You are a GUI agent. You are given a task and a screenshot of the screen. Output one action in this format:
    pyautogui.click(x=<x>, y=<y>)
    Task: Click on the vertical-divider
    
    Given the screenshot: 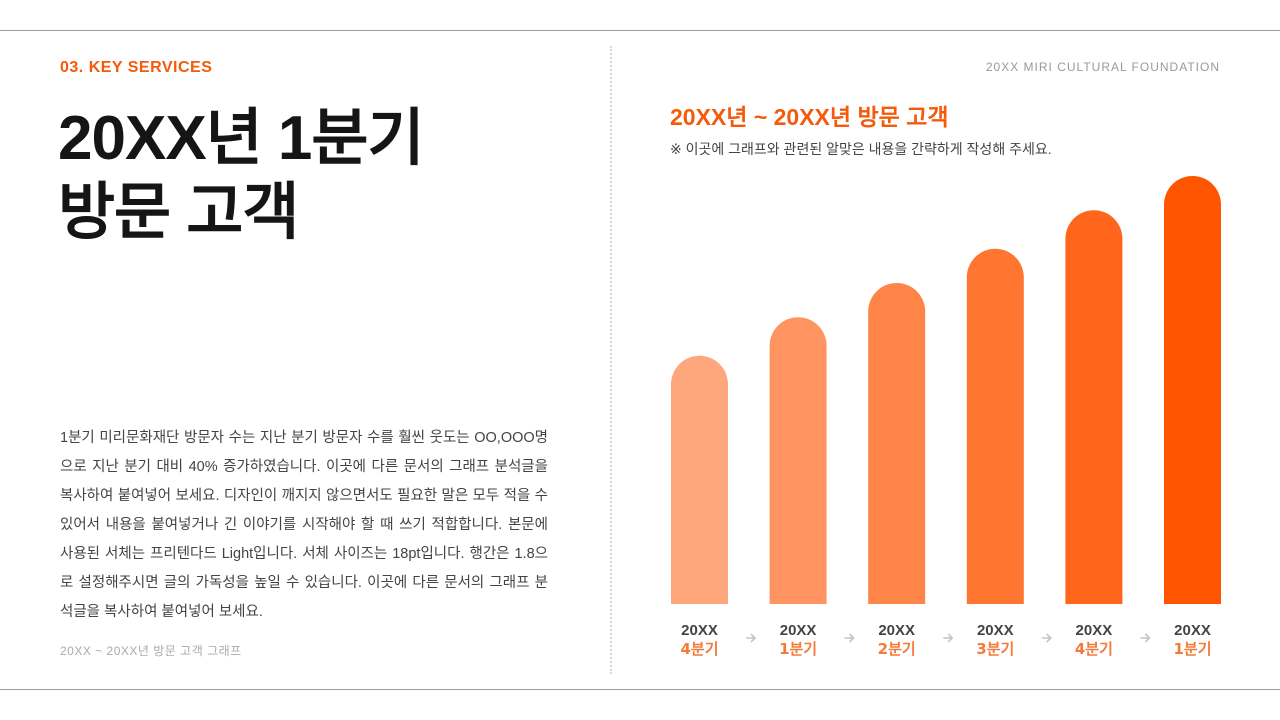 What is the action you would take?
    pyautogui.click(x=611, y=360)
    